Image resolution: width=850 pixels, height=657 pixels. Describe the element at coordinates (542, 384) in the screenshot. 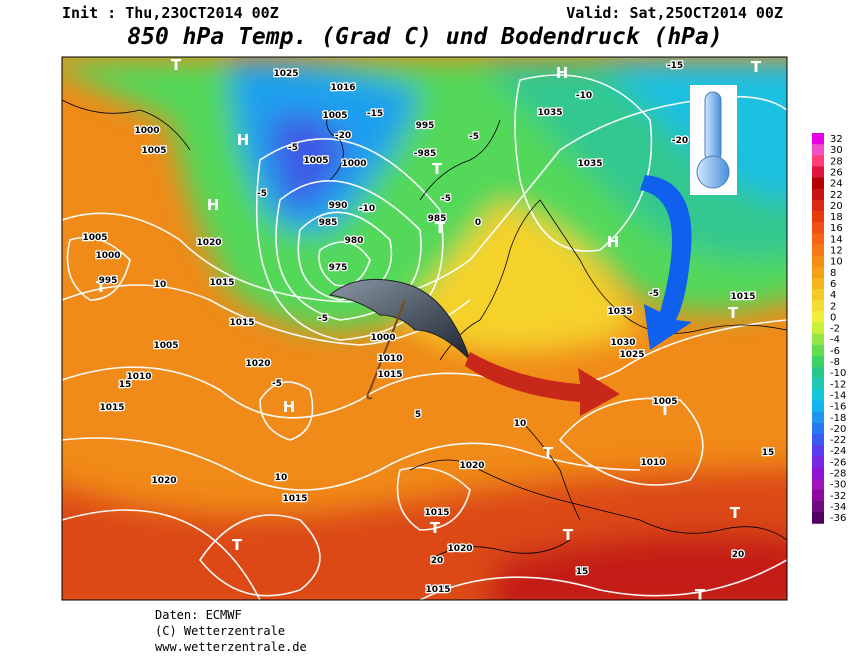

I see `warm-air-arrow` at that location.